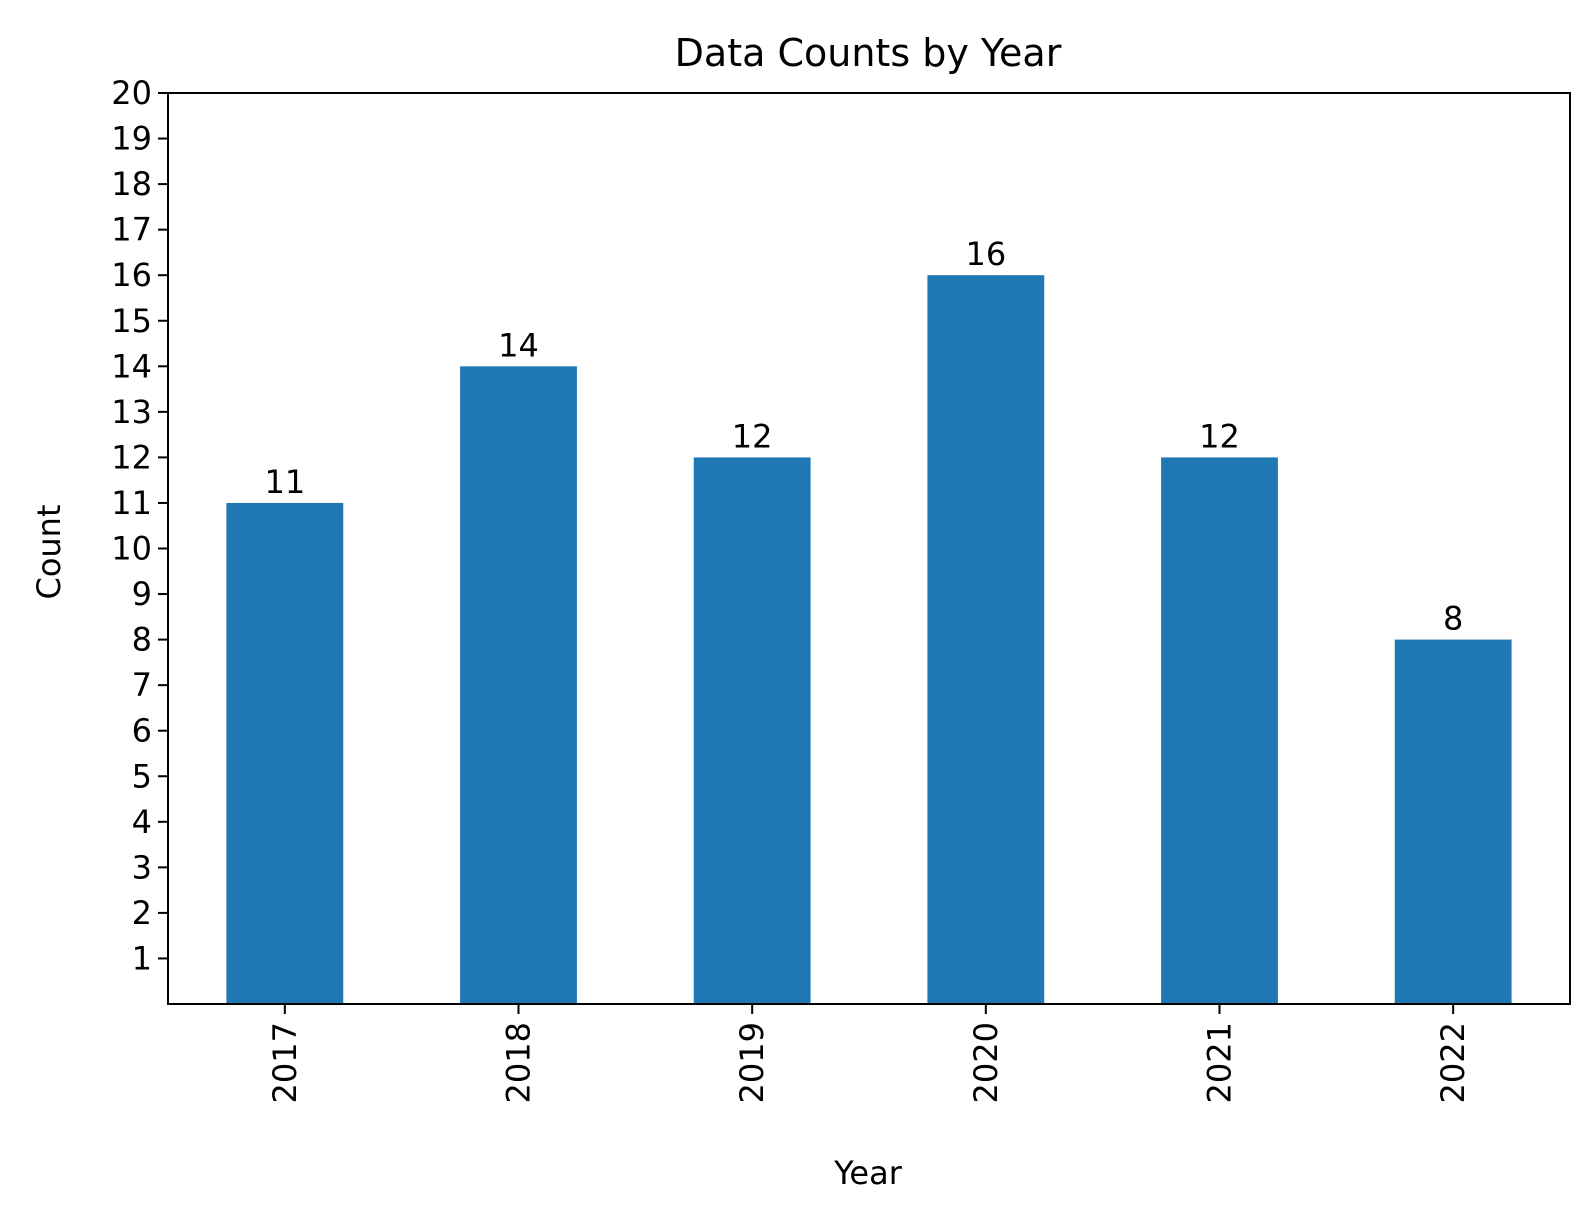 The width and height of the screenshot is (1593, 1220). What do you see at coordinates (142, 594) in the screenshot?
I see `y-tick-label-9: 9` at bounding box center [142, 594].